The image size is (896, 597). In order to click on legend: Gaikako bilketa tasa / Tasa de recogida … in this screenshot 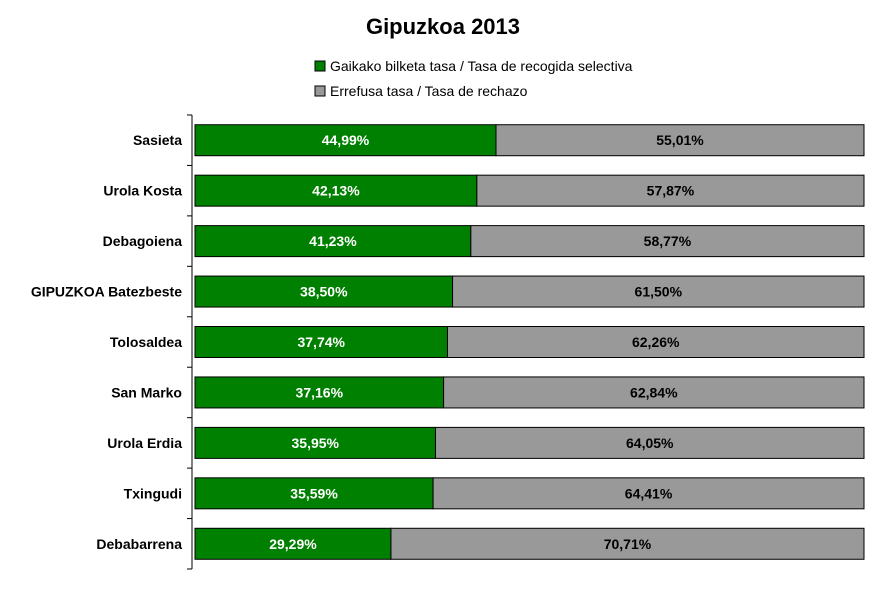, I will do `click(473, 78)`.